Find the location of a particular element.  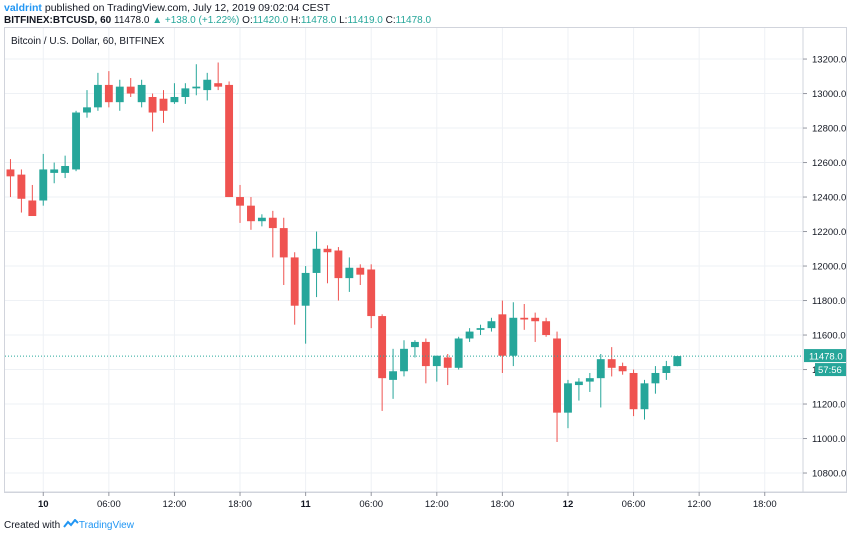

author-link: valdrint is located at coordinates (23, 8).